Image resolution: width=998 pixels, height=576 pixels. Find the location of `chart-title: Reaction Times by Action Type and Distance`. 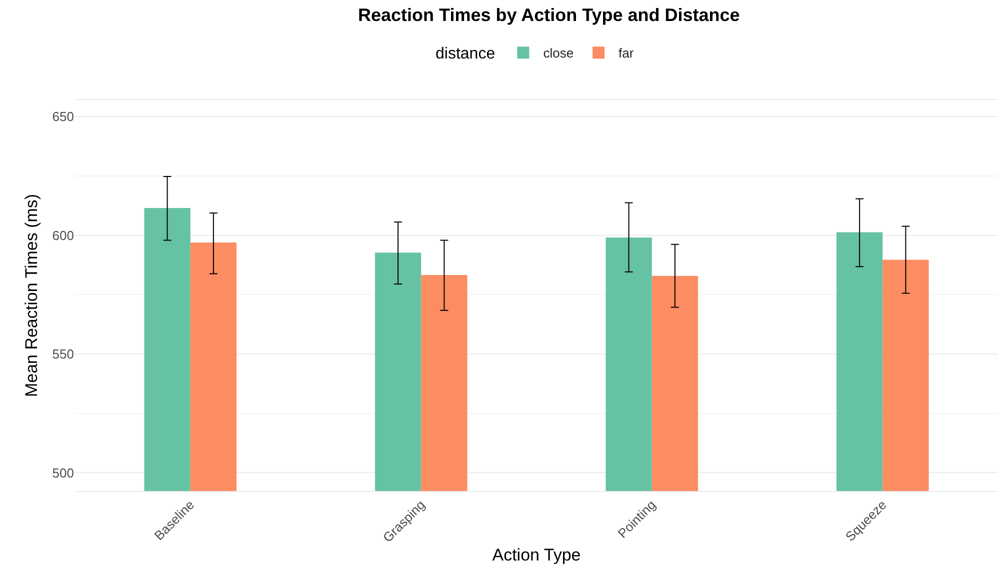

chart-title: Reaction Times by Action Type and Distance is located at coordinates (549, 15).